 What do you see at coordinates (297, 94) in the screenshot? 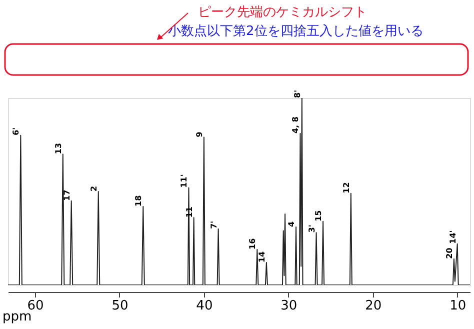
I see `annotation: 8'` at bounding box center [297, 94].